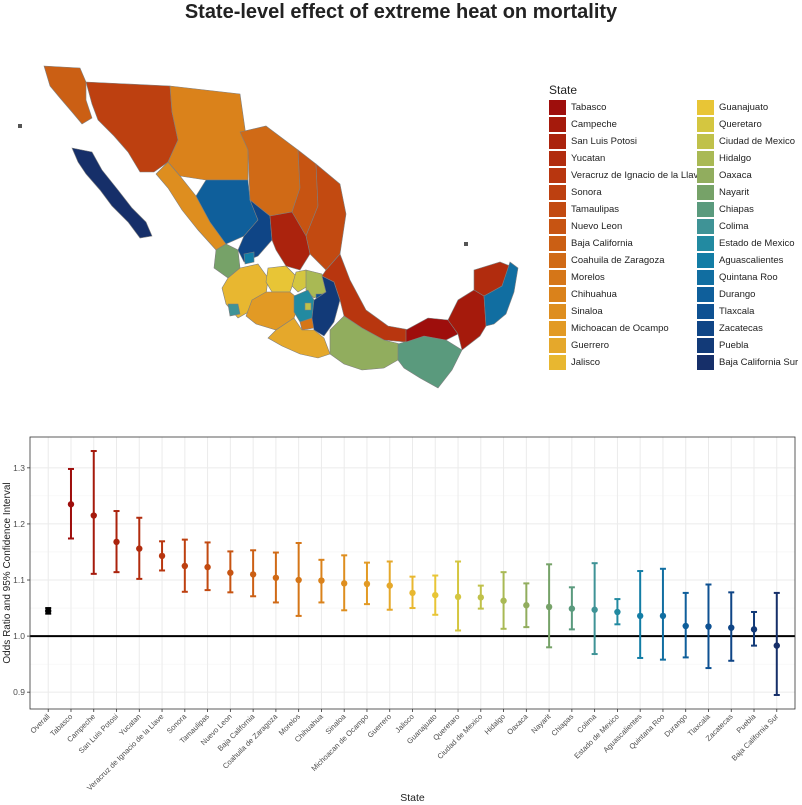 This screenshot has width=802, height=805. What do you see at coordinates (588, 277) in the screenshot?
I see `legend-label: Morelos` at bounding box center [588, 277].